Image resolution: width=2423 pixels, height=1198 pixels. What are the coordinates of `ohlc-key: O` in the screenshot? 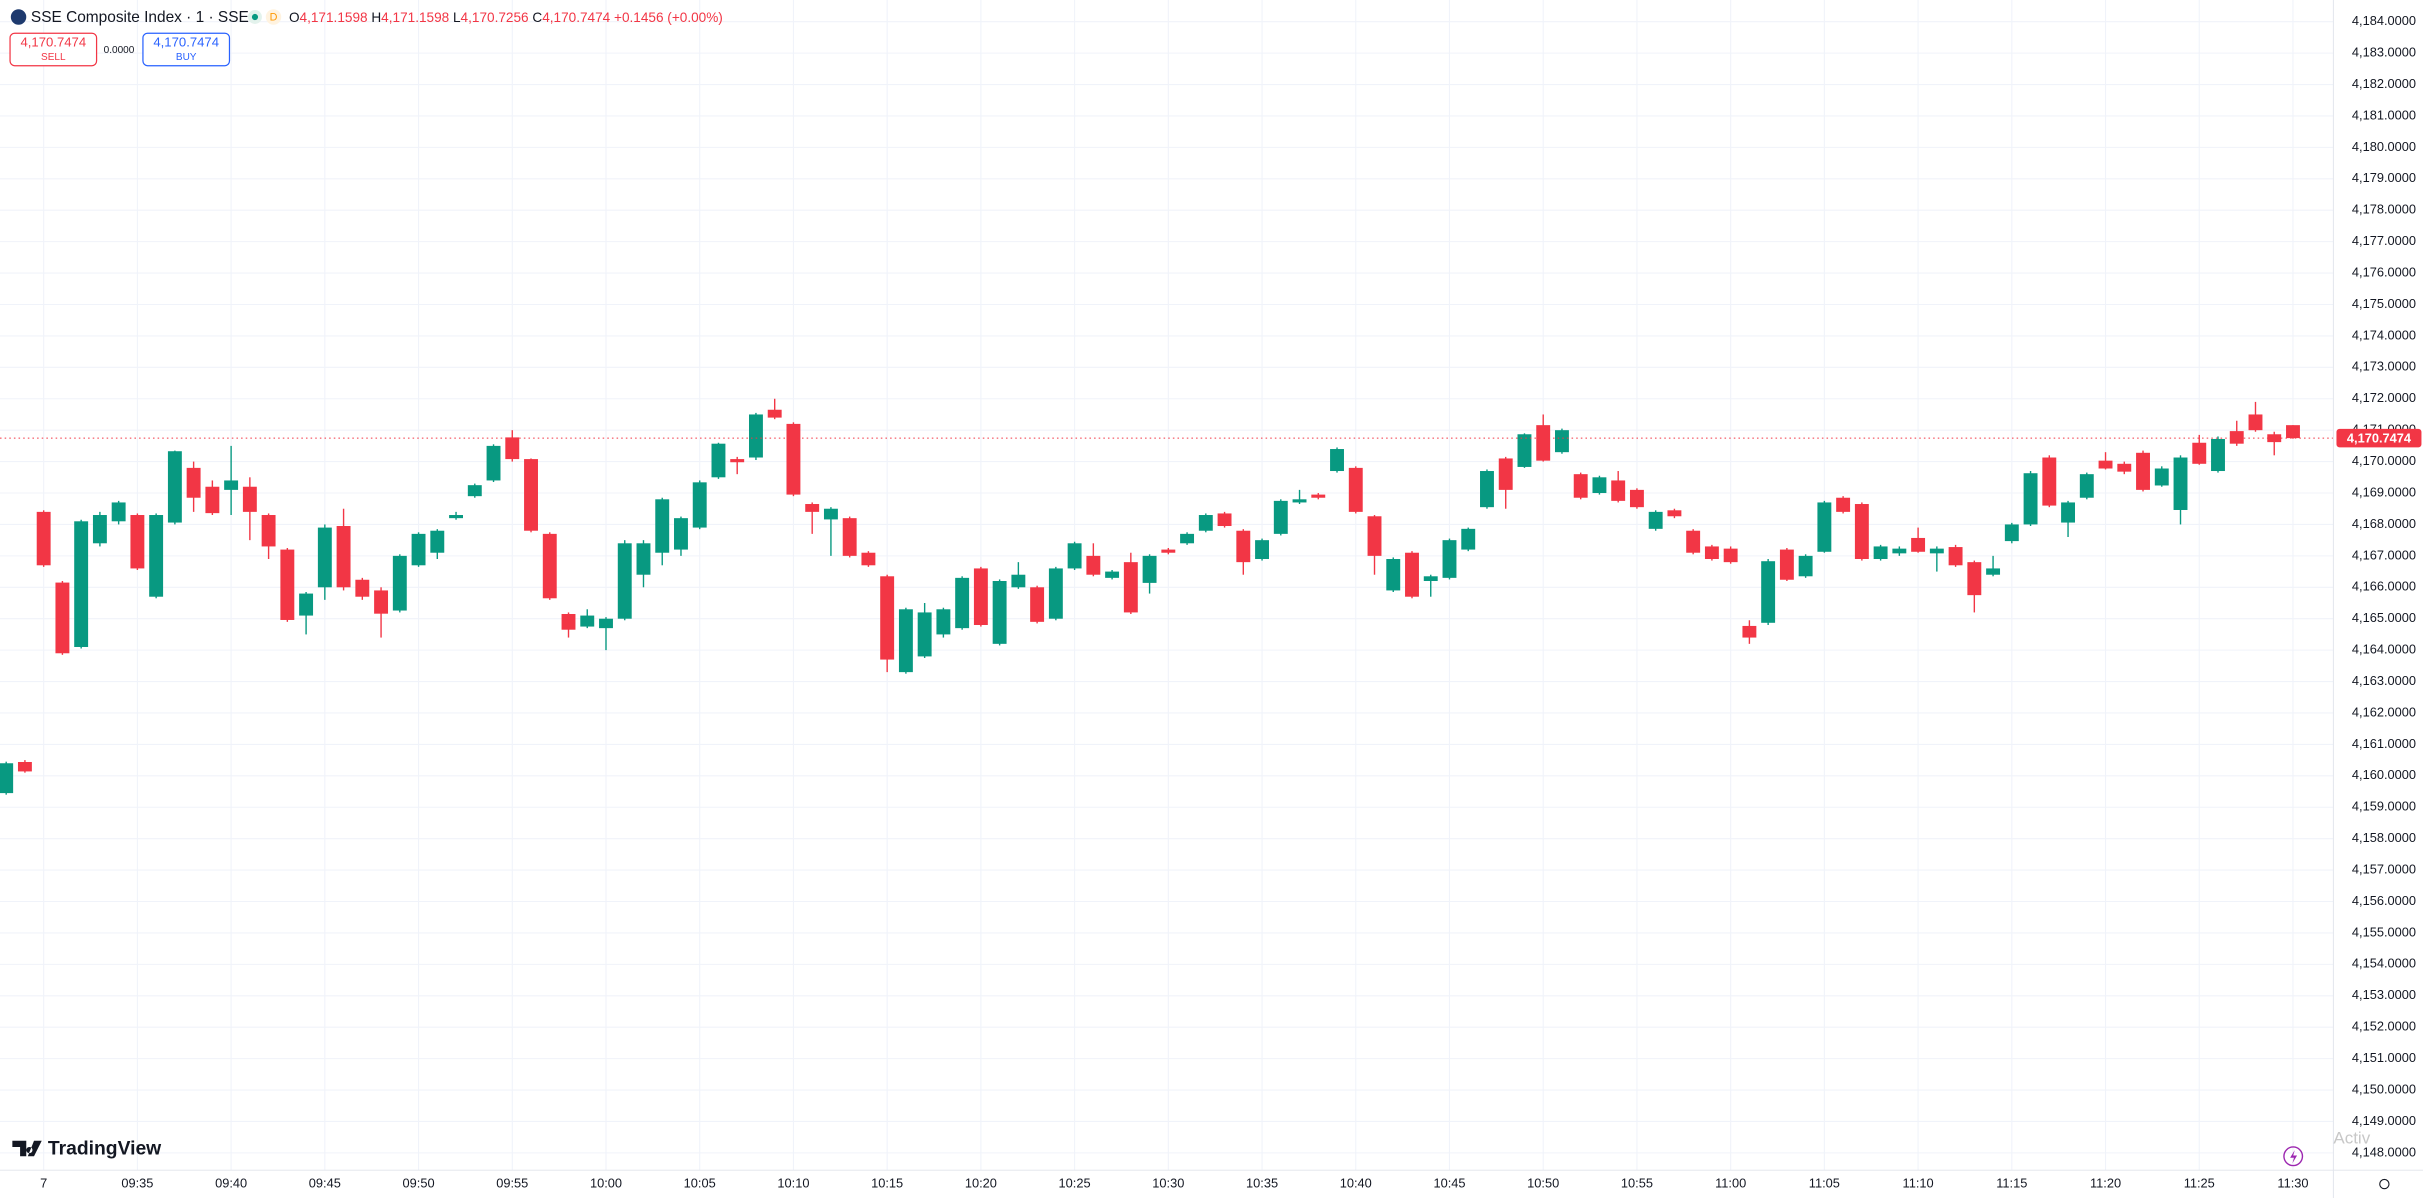 It's located at (294, 16).